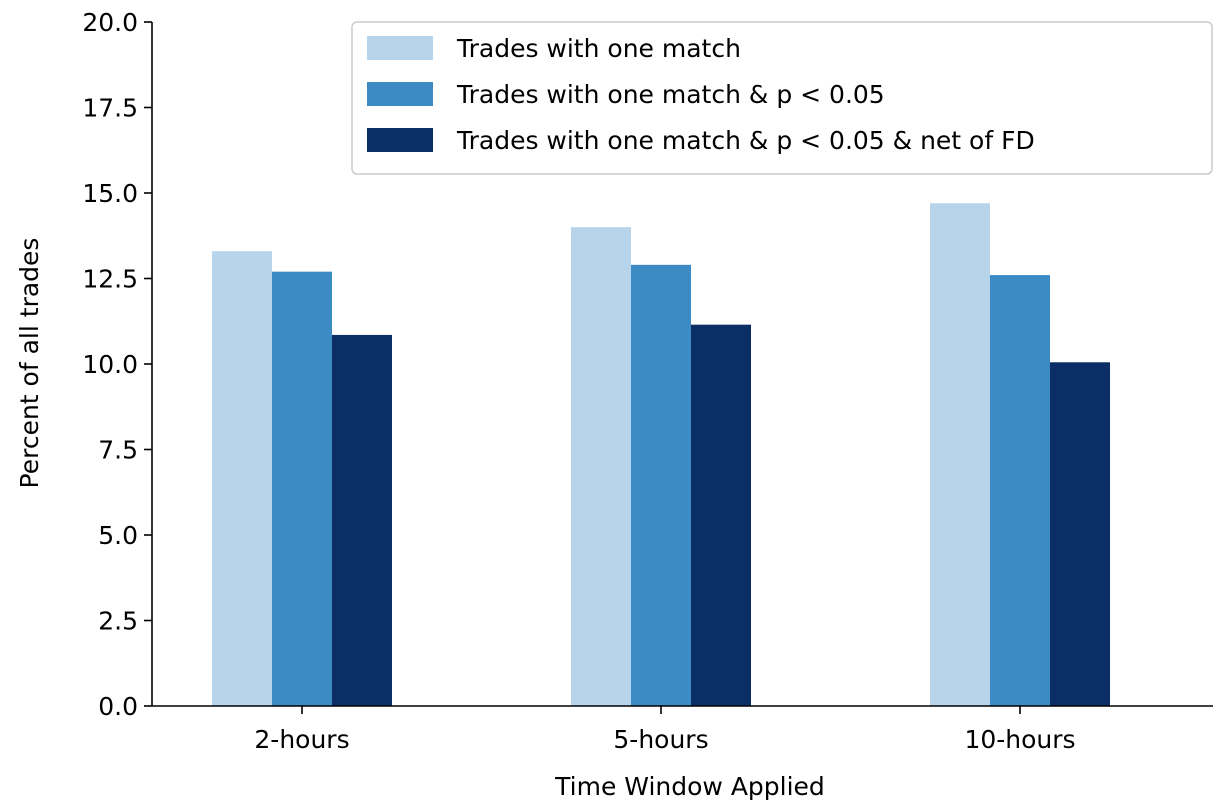 This screenshot has height=806, width=1226. What do you see at coordinates (670, 94) in the screenshot?
I see `legend-label-2: Trades with one match & p < 0.05` at bounding box center [670, 94].